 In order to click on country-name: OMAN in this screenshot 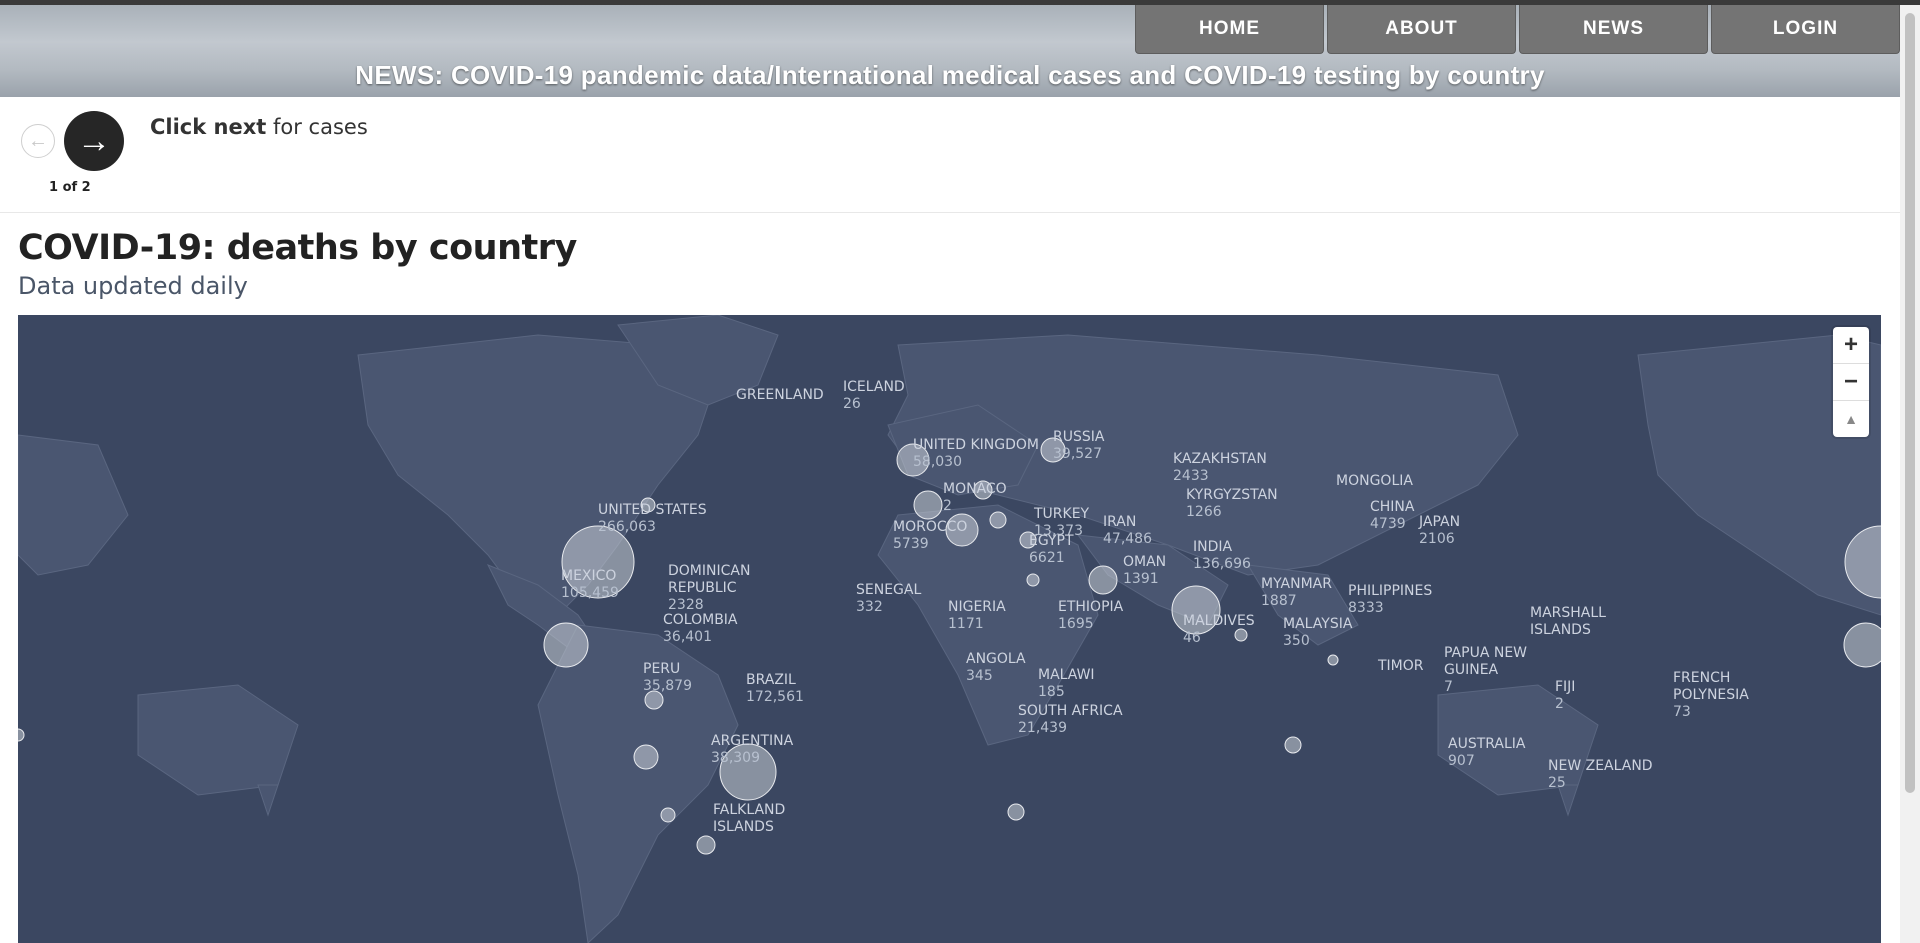, I will do `click(1144, 562)`.